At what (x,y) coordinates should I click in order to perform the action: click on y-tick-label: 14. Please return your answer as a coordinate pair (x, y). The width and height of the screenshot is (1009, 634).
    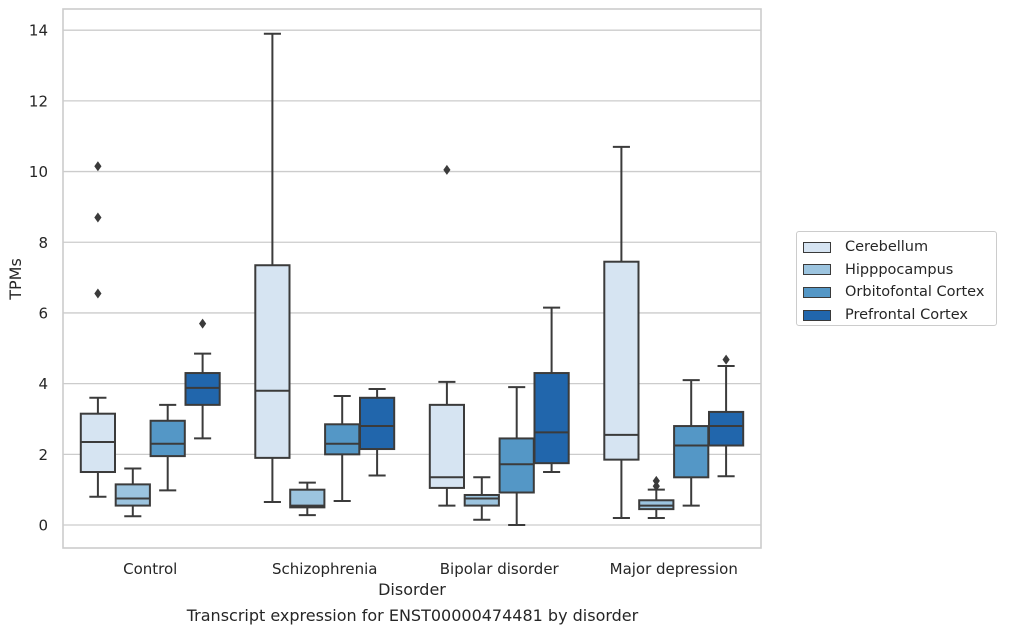
    Looking at the image, I should click on (38, 31).